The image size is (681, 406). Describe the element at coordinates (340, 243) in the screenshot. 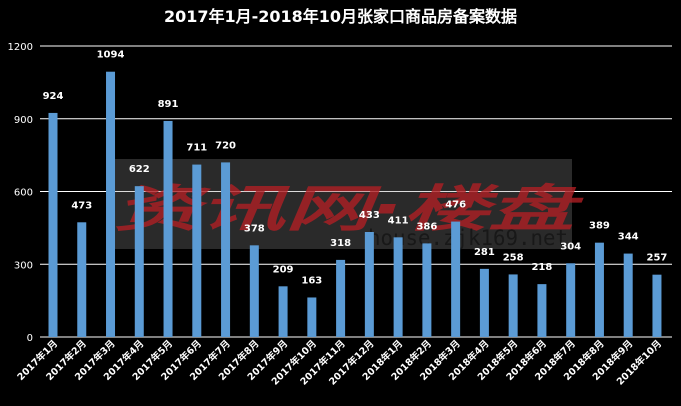

I see `data-label: 318` at that location.